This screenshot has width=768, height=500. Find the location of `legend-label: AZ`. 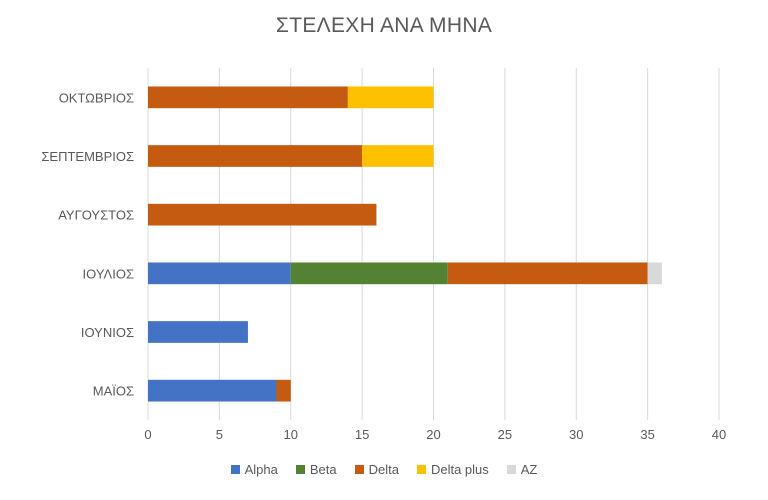

legend-label: AZ is located at coordinates (529, 469).